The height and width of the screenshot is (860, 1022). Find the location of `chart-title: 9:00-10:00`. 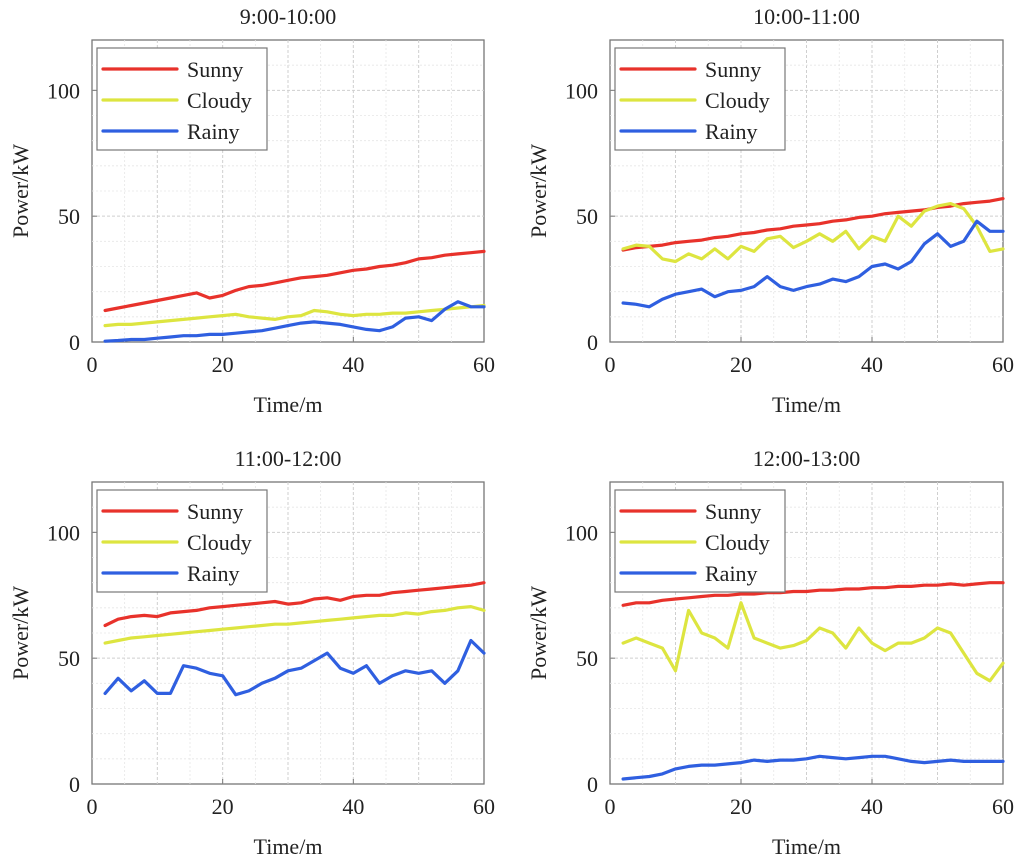

chart-title: 9:00-10:00 is located at coordinates (288, 16).